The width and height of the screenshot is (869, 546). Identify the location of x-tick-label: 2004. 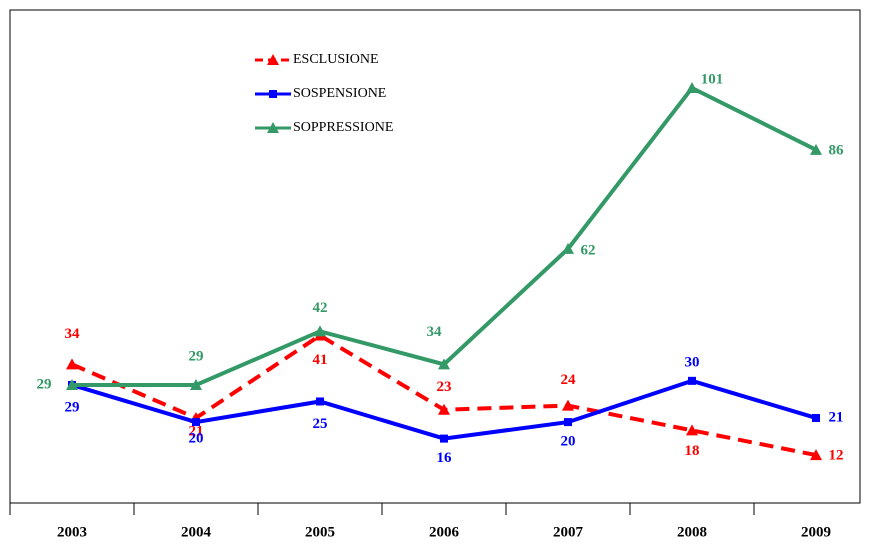
(196, 532).